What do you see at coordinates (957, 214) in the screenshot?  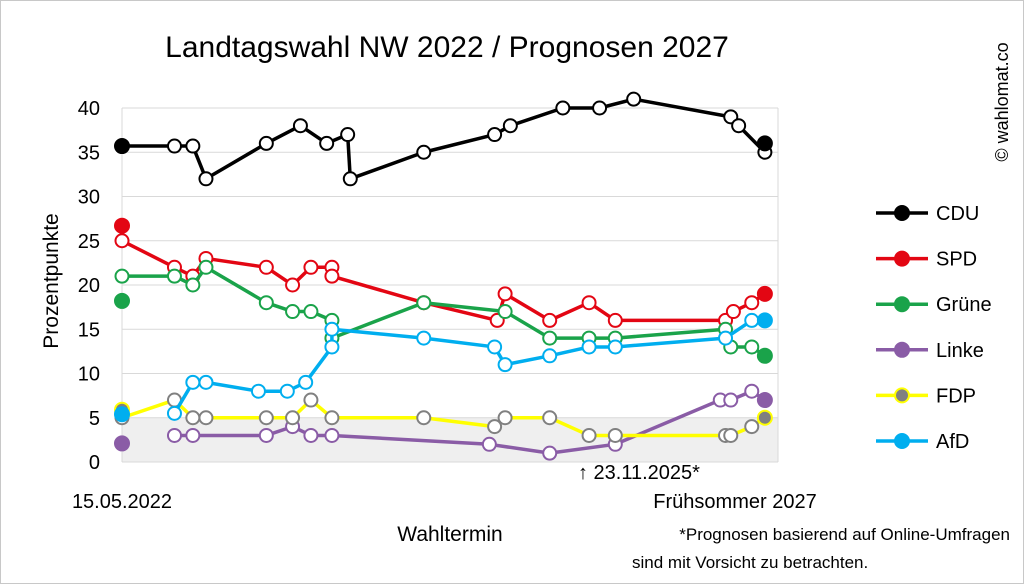 I see `legend-label: CDU` at bounding box center [957, 214].